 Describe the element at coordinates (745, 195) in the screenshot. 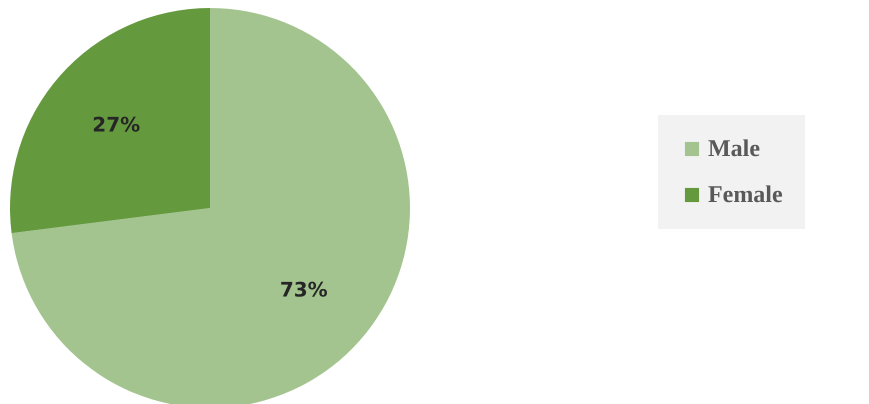

I see `legend-label: Female` at that location.